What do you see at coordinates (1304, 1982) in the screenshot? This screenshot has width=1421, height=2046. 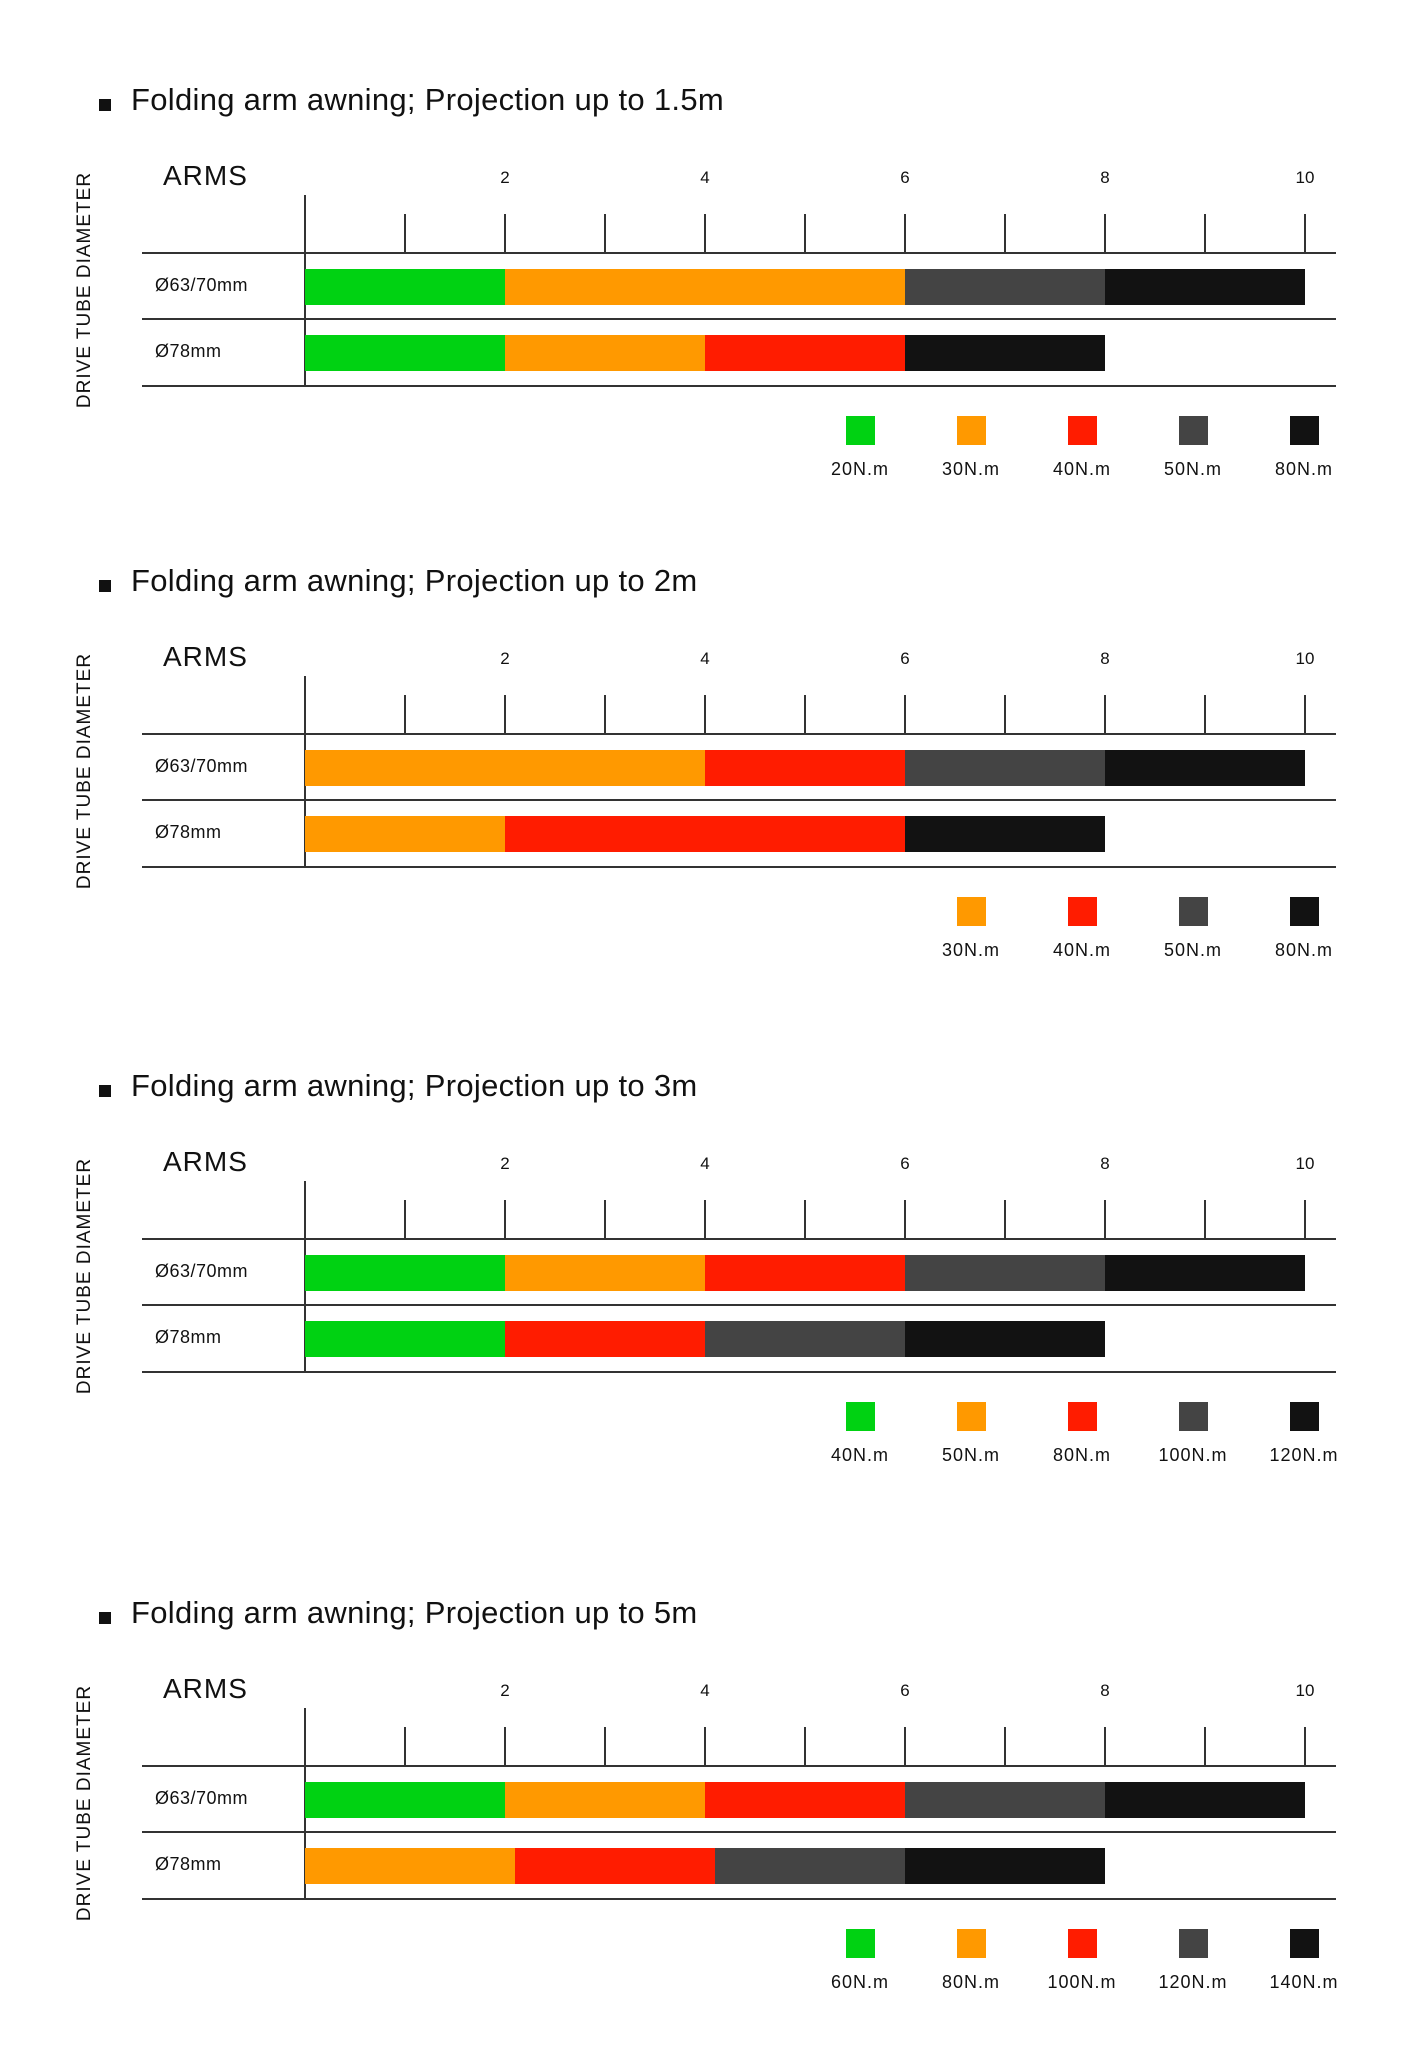 I see `legend-label: 140N.m` at bounding box center [1304, 1982].